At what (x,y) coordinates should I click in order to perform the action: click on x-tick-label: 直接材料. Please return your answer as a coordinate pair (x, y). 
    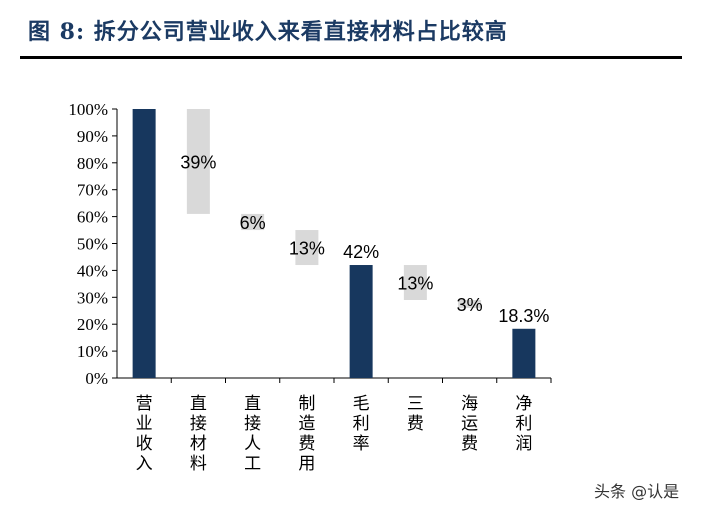
    Looking at the image, I should click on (198, 434).